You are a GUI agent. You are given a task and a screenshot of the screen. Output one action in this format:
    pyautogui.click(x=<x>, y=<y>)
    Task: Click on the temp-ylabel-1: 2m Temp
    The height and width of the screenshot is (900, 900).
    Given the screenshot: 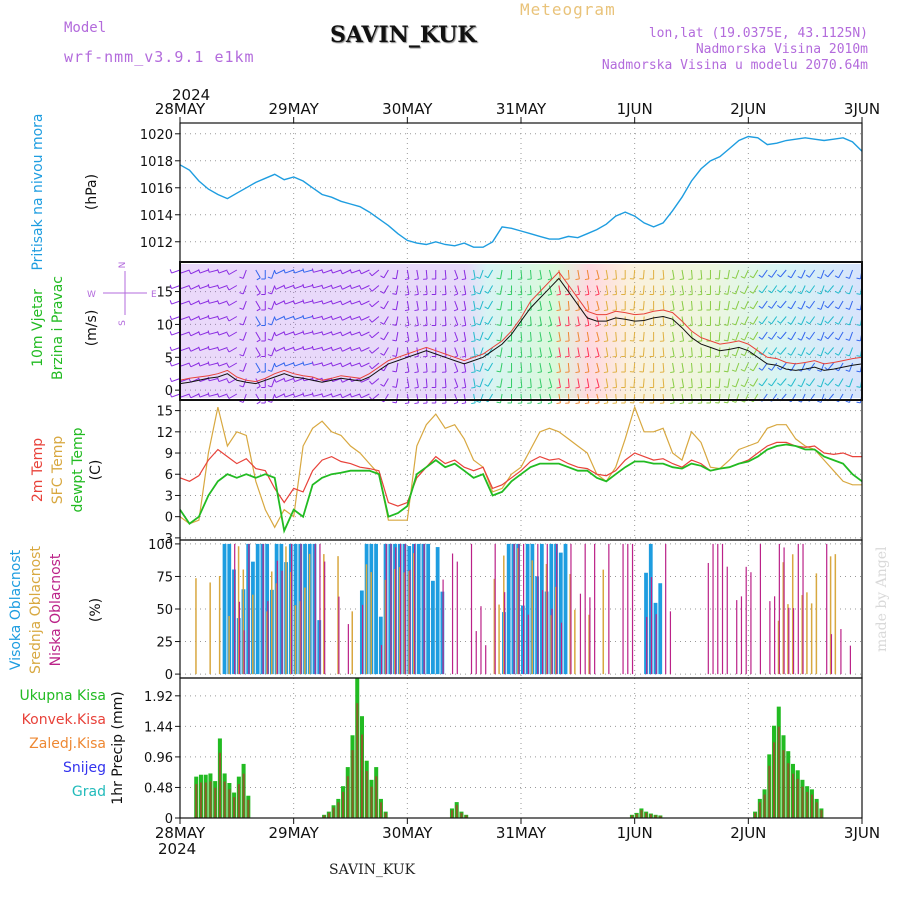 What is the action you would take?
    pyautogui.click(x=38, y=470)
    